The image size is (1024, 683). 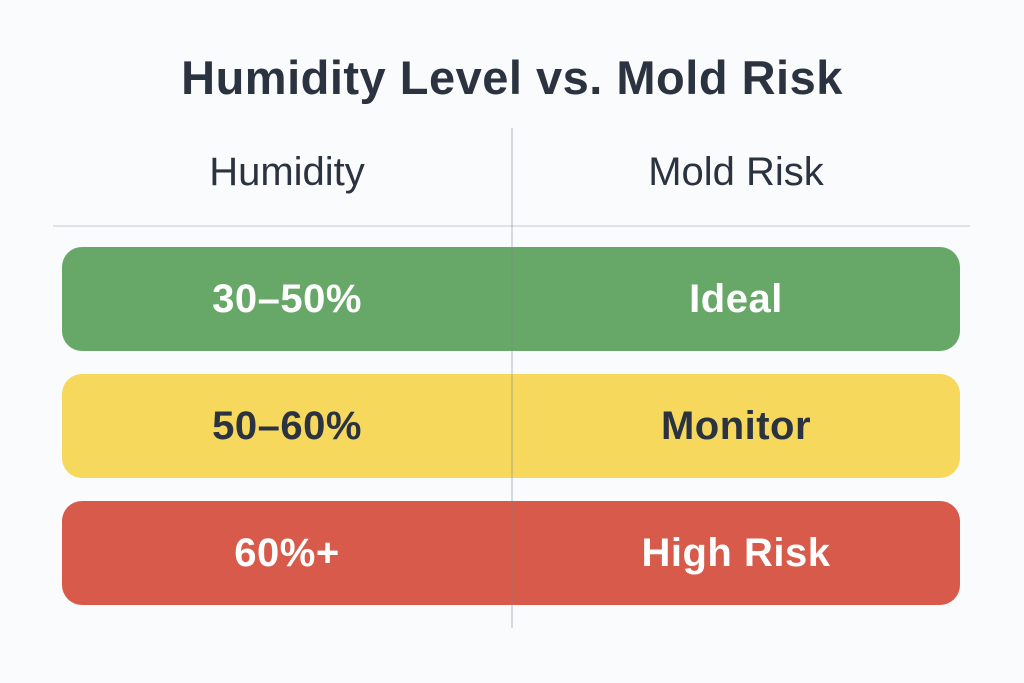 I want to click on header-divider-line, so click(x=511, y=226).